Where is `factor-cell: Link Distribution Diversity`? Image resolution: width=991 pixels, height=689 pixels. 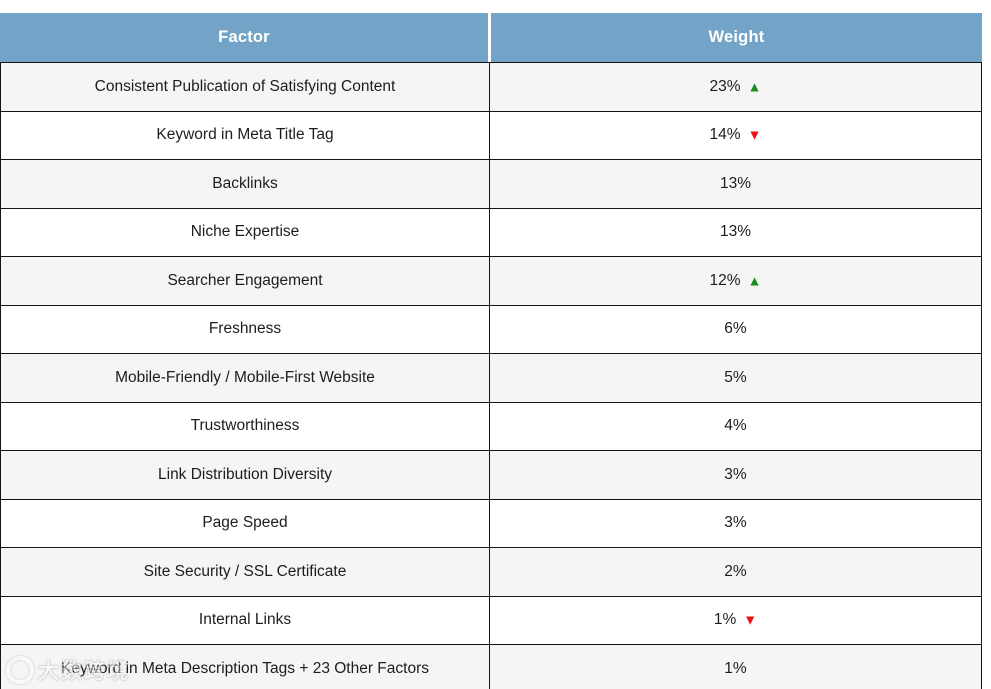 factor-cell: Link Distribution Diversity is located at coordinates (245, 475).